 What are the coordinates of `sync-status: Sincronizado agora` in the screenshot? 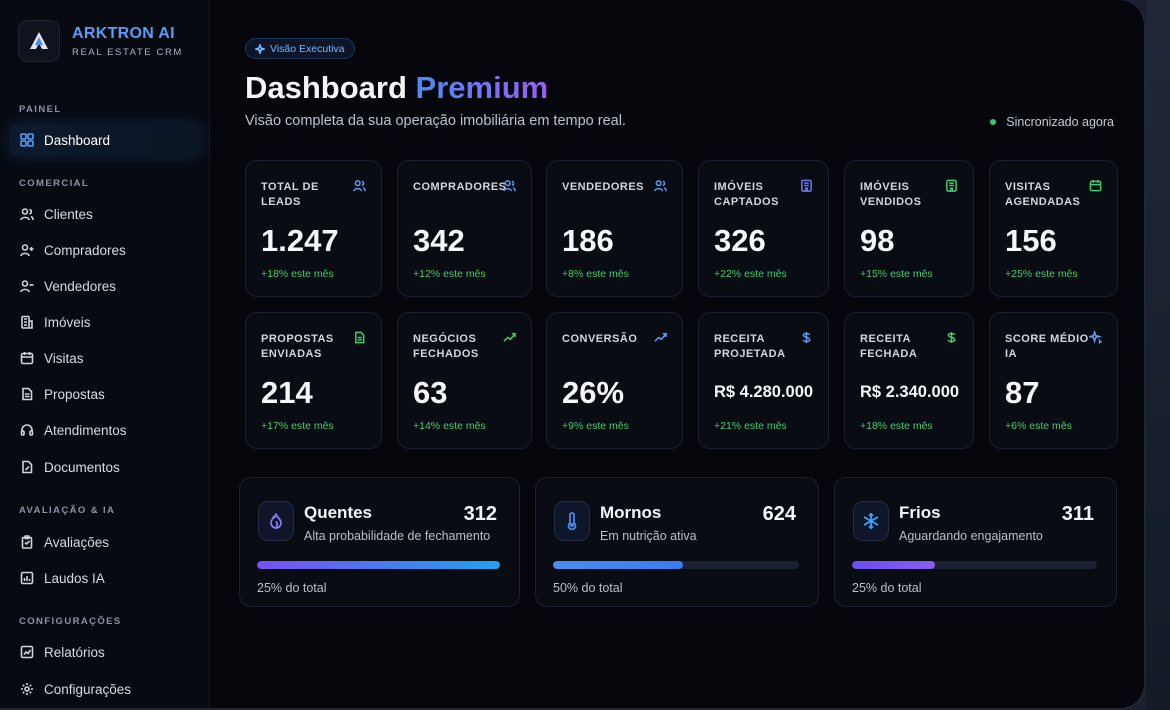 It's located at (1052, 122).